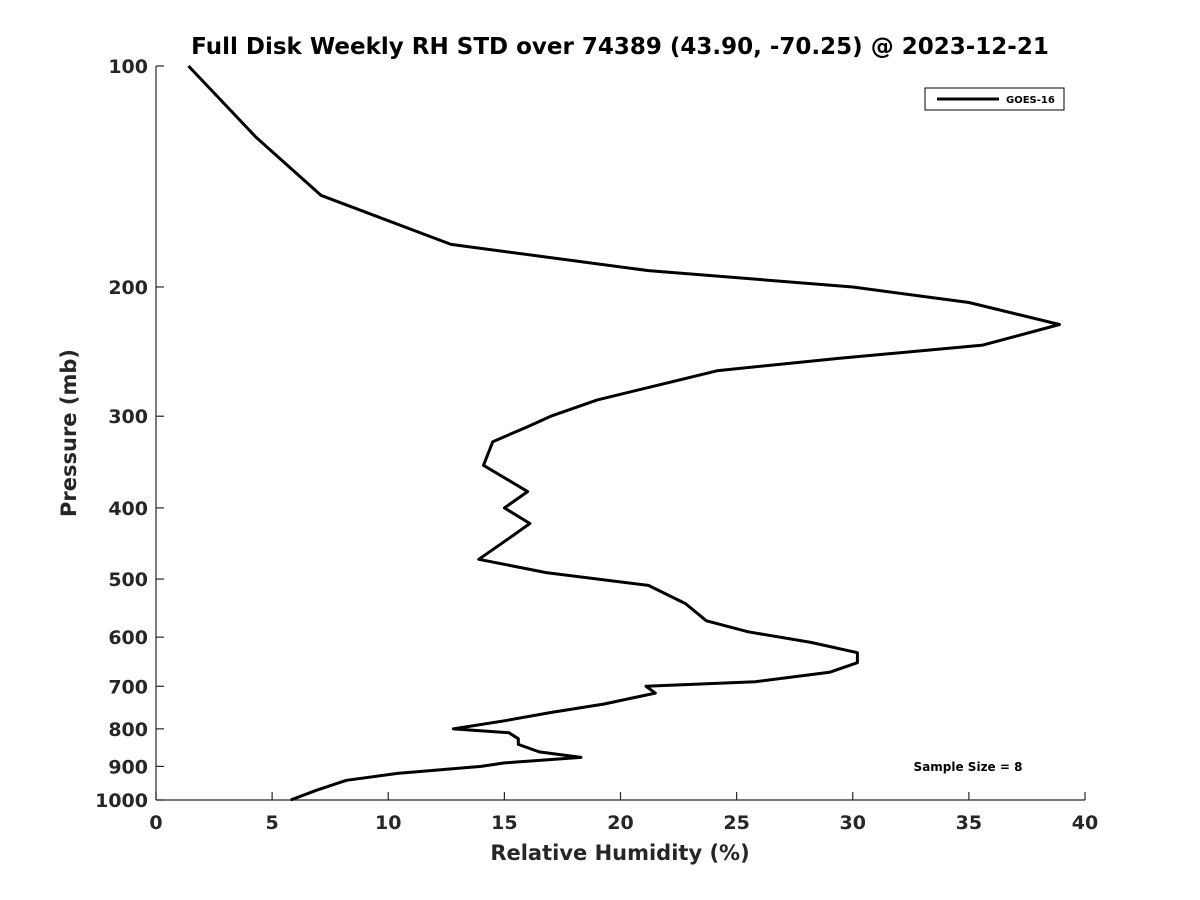 This screenshot has height=900, width=1200. What do you see at coordinates (504, 823) in the screenshot?
I see `x-tick-label-3: 15` at bounding box center [504, 823].